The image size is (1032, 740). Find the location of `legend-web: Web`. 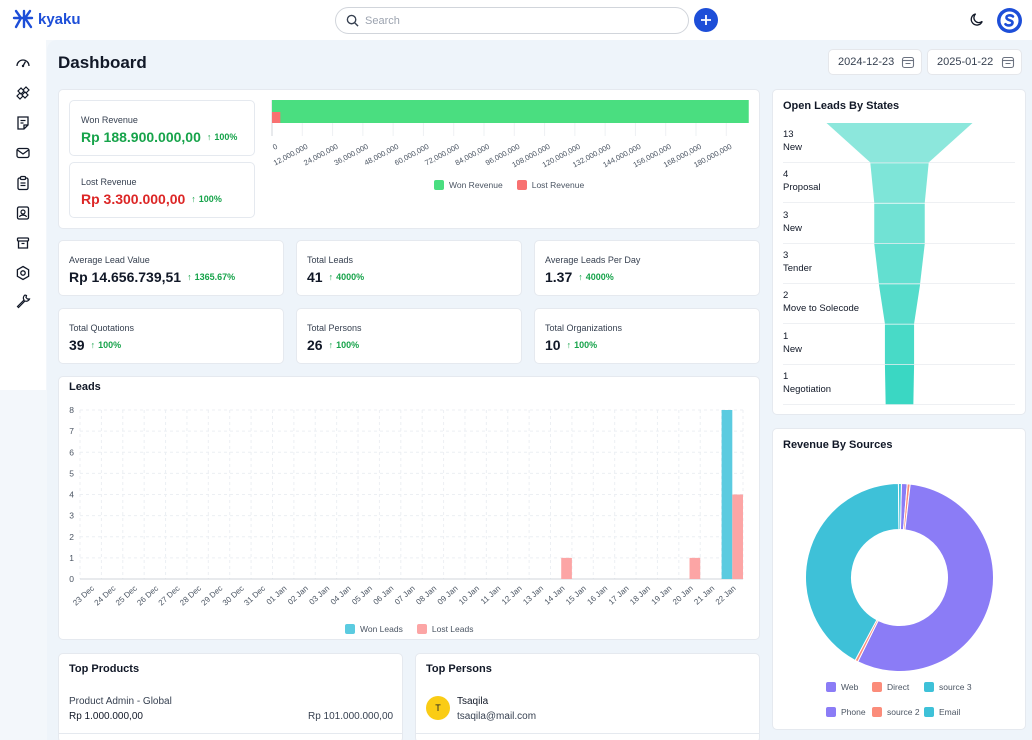

legend-web: Web is located at coordinates (849, 687).